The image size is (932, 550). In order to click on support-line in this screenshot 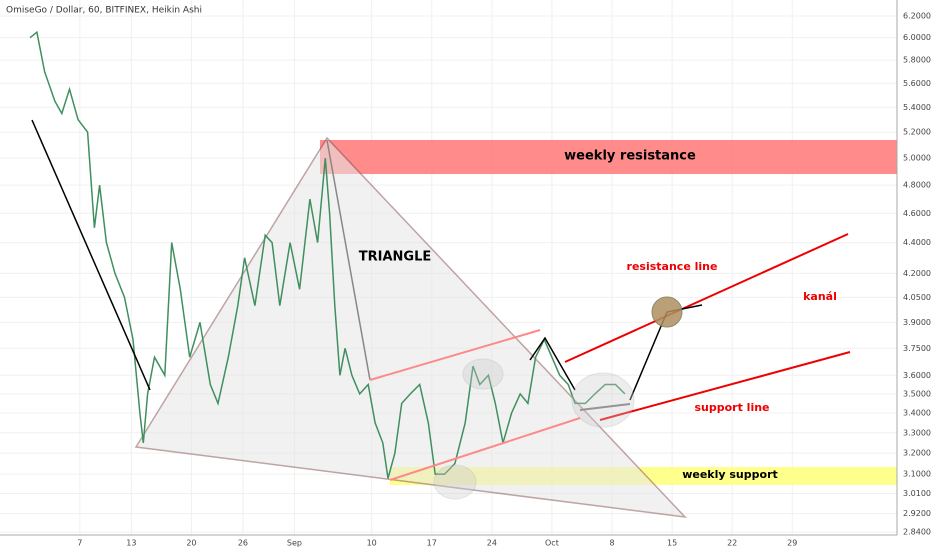, I will do `click(725, 386)`.